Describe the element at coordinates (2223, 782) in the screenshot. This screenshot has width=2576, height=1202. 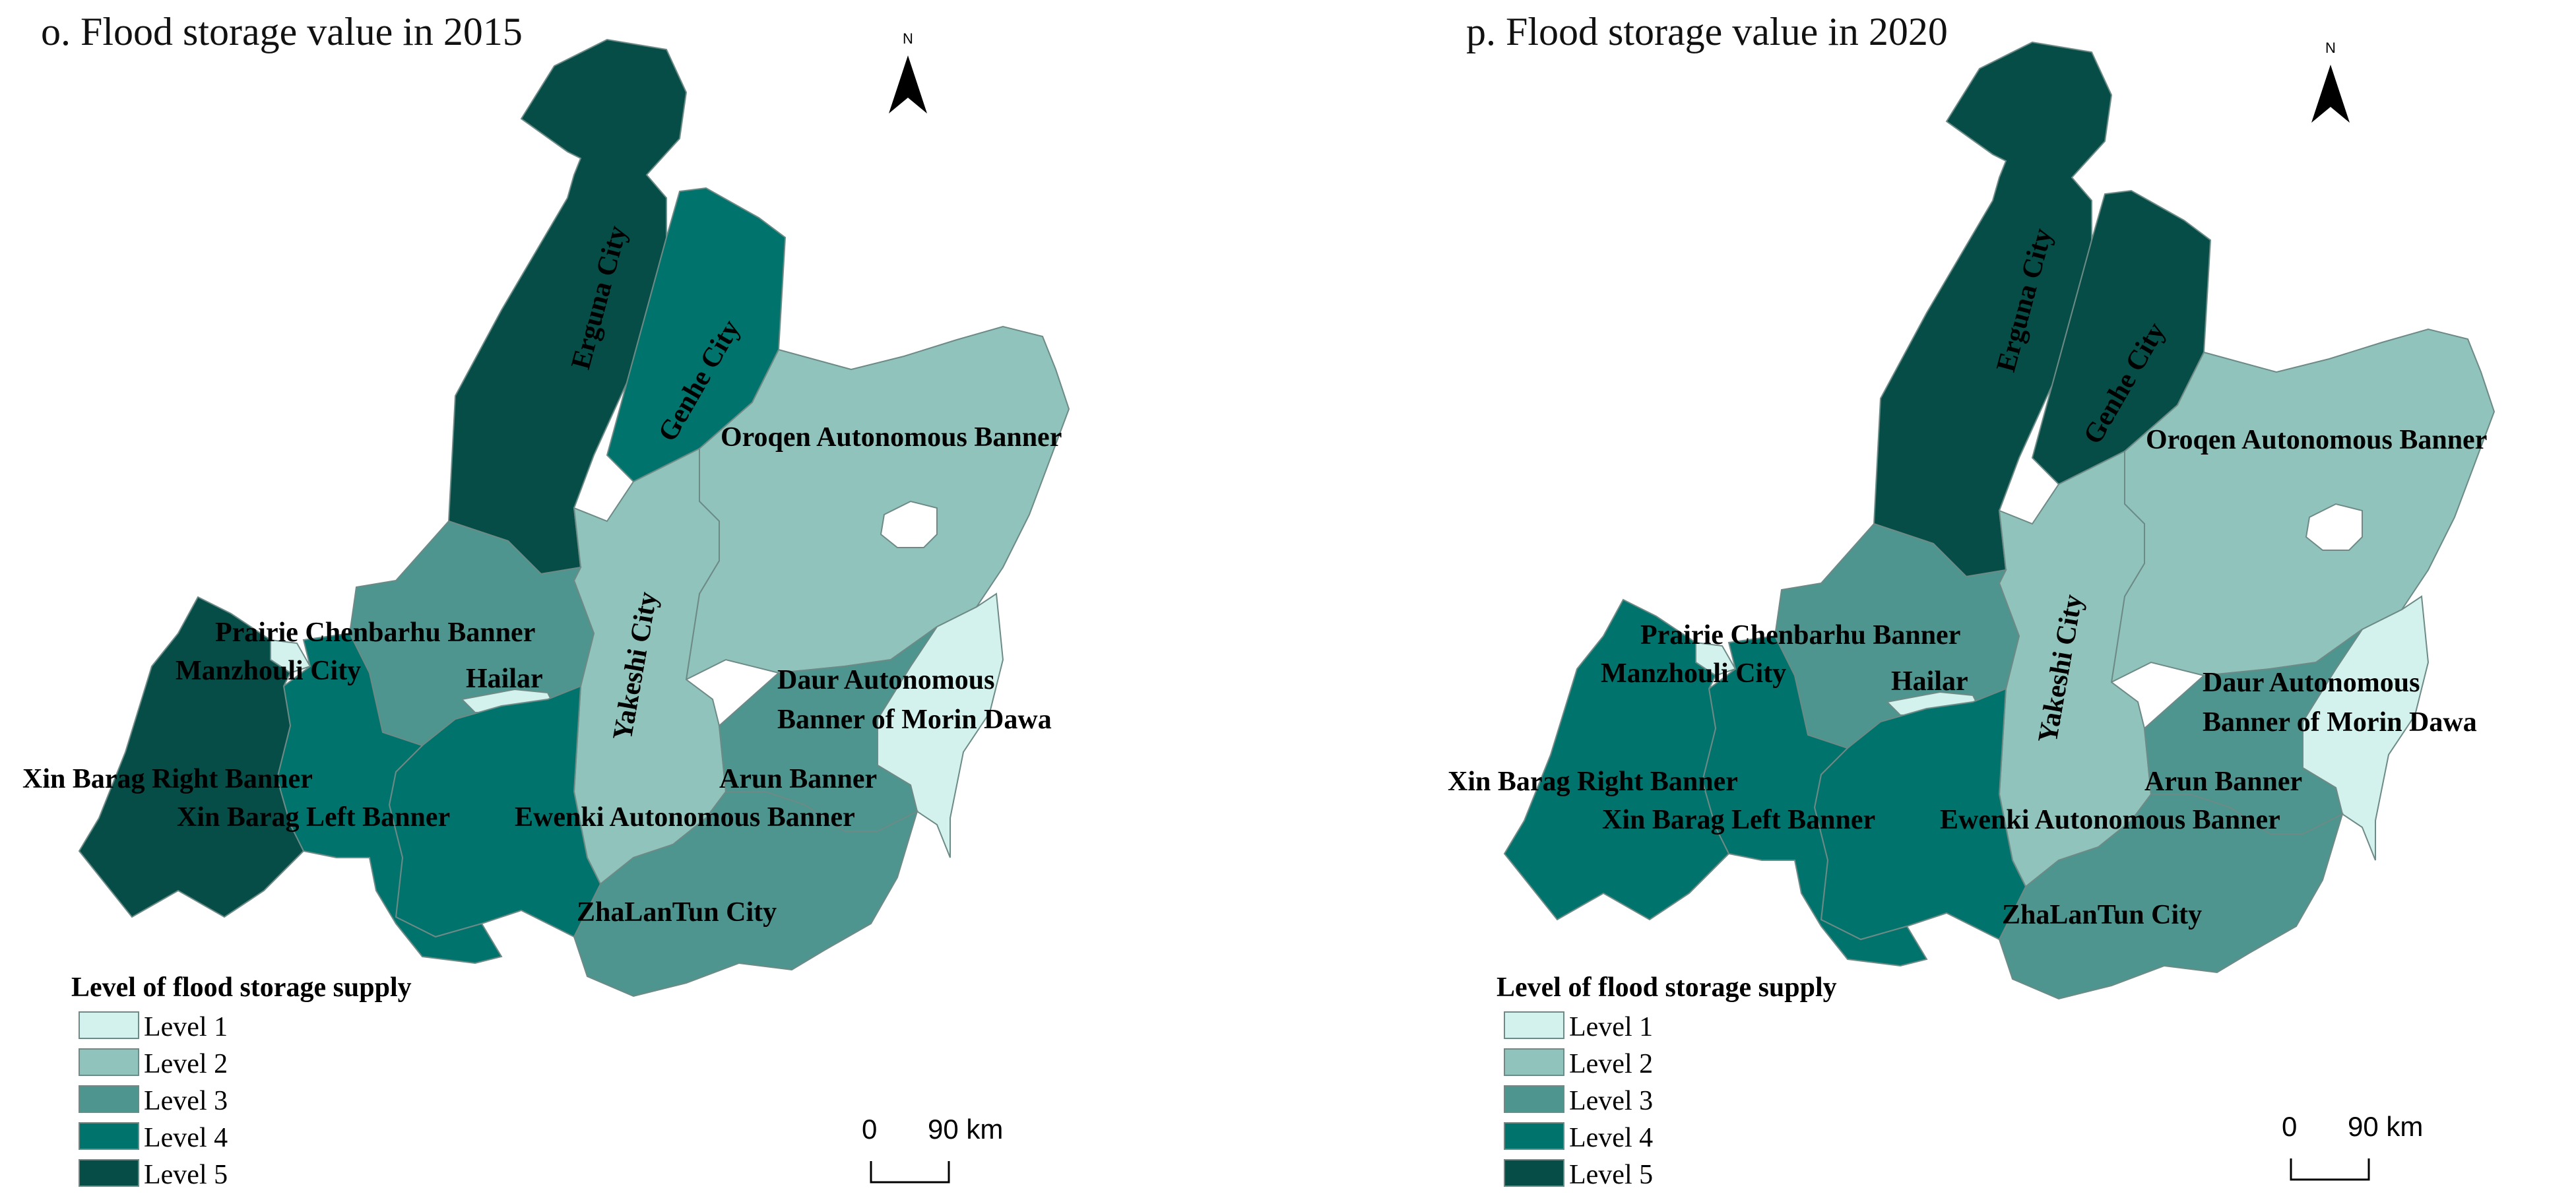
I see `label-arun-2020: Arun Banner` at that location.